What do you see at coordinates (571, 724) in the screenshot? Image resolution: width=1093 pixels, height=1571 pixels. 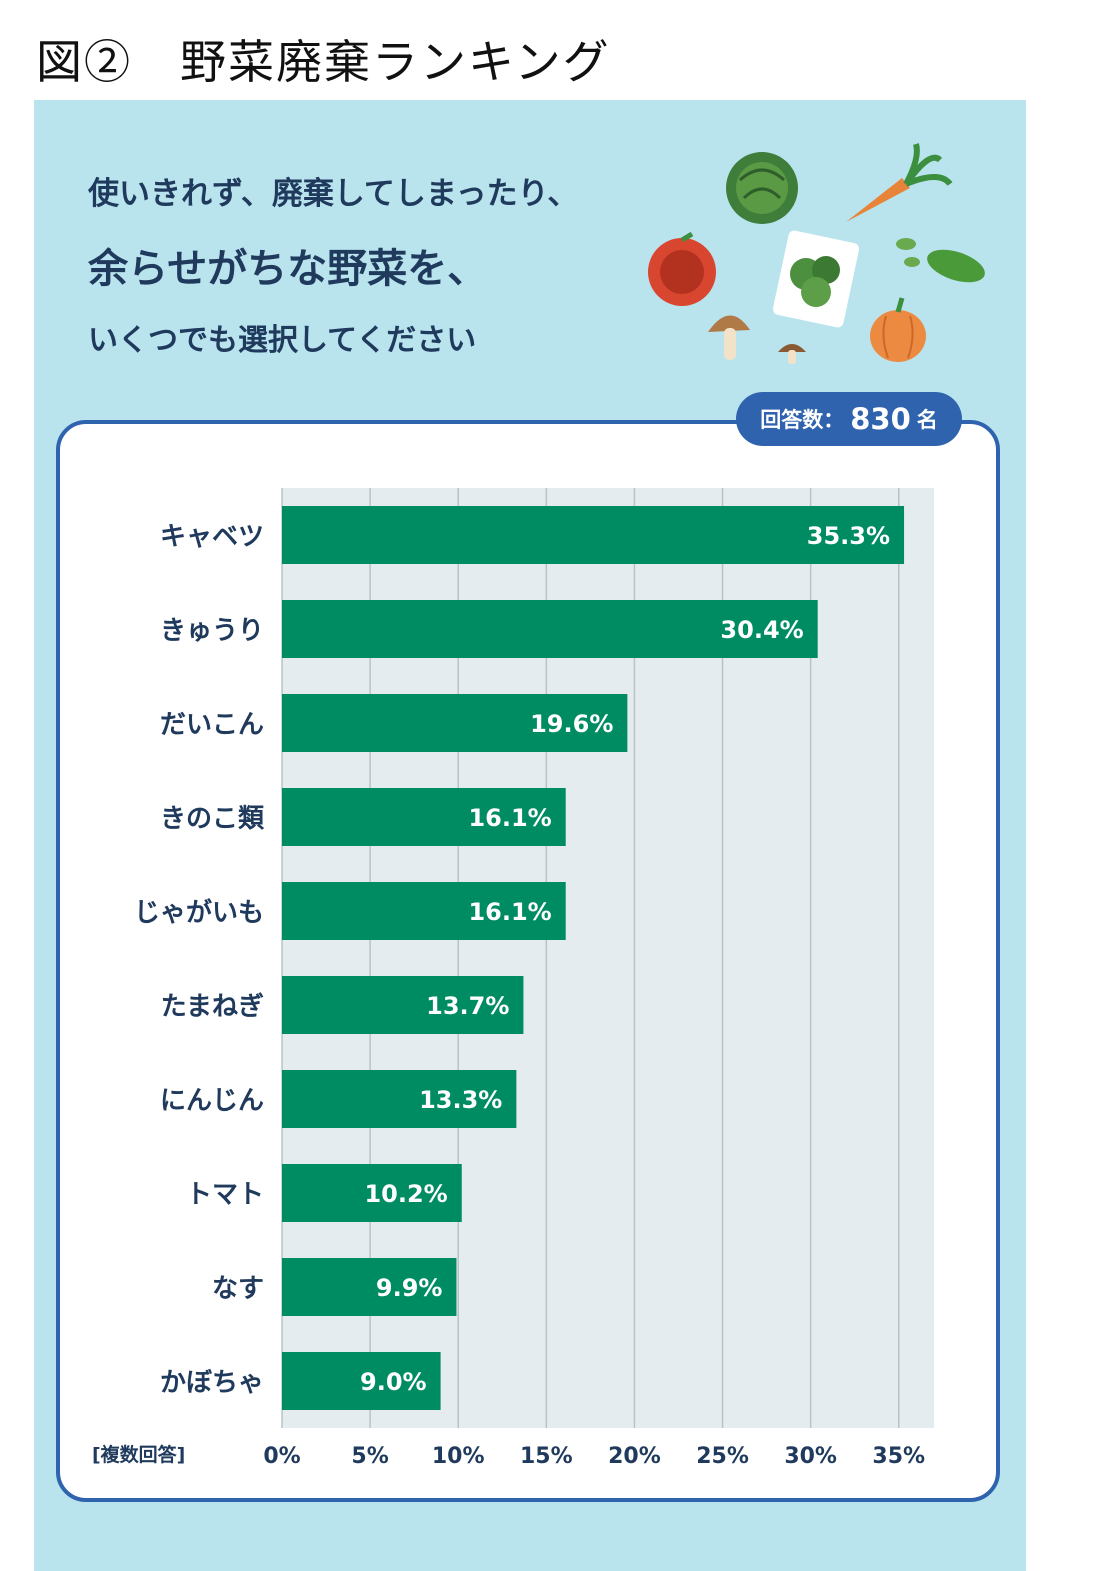 I see `bar-value-label: 19.6%` at bounding box center [571, 724].